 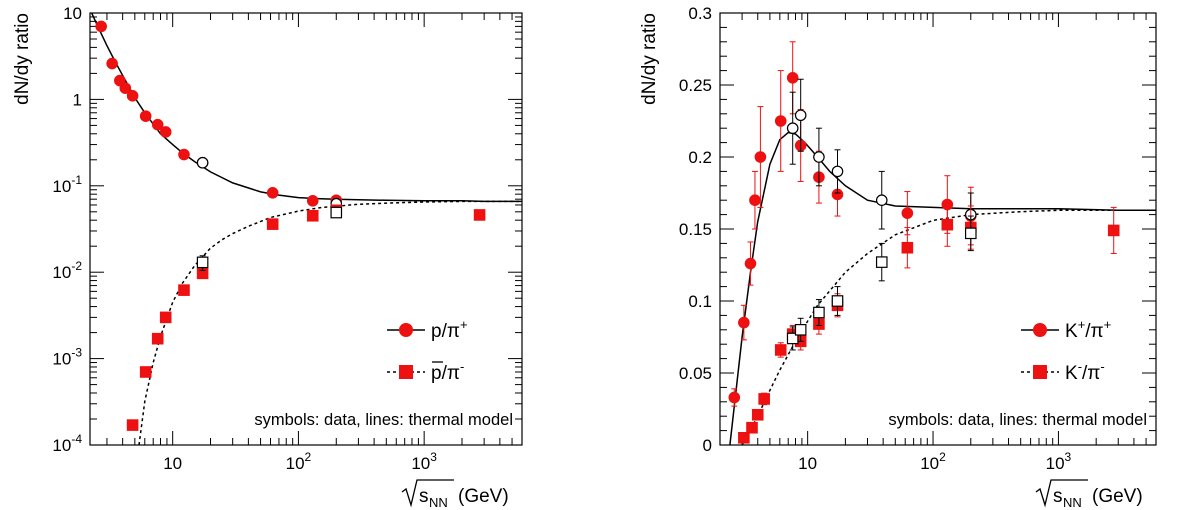 I want to click on y-tick-label-base: 0.05, so click(x=695, y=373).